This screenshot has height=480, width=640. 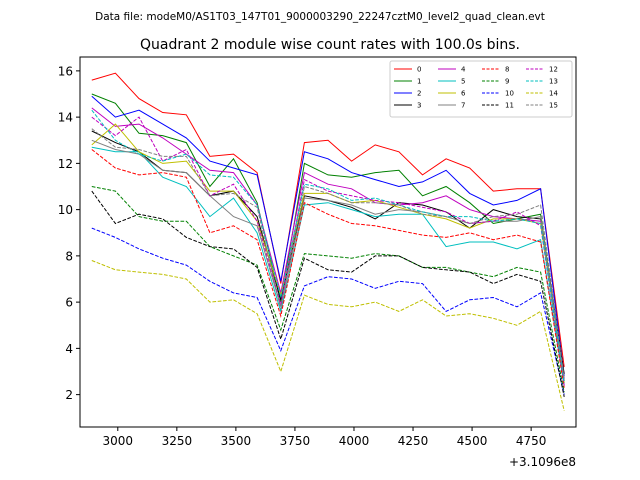 I want to click on legend-label-15: 15, so click(x=553, y=106).